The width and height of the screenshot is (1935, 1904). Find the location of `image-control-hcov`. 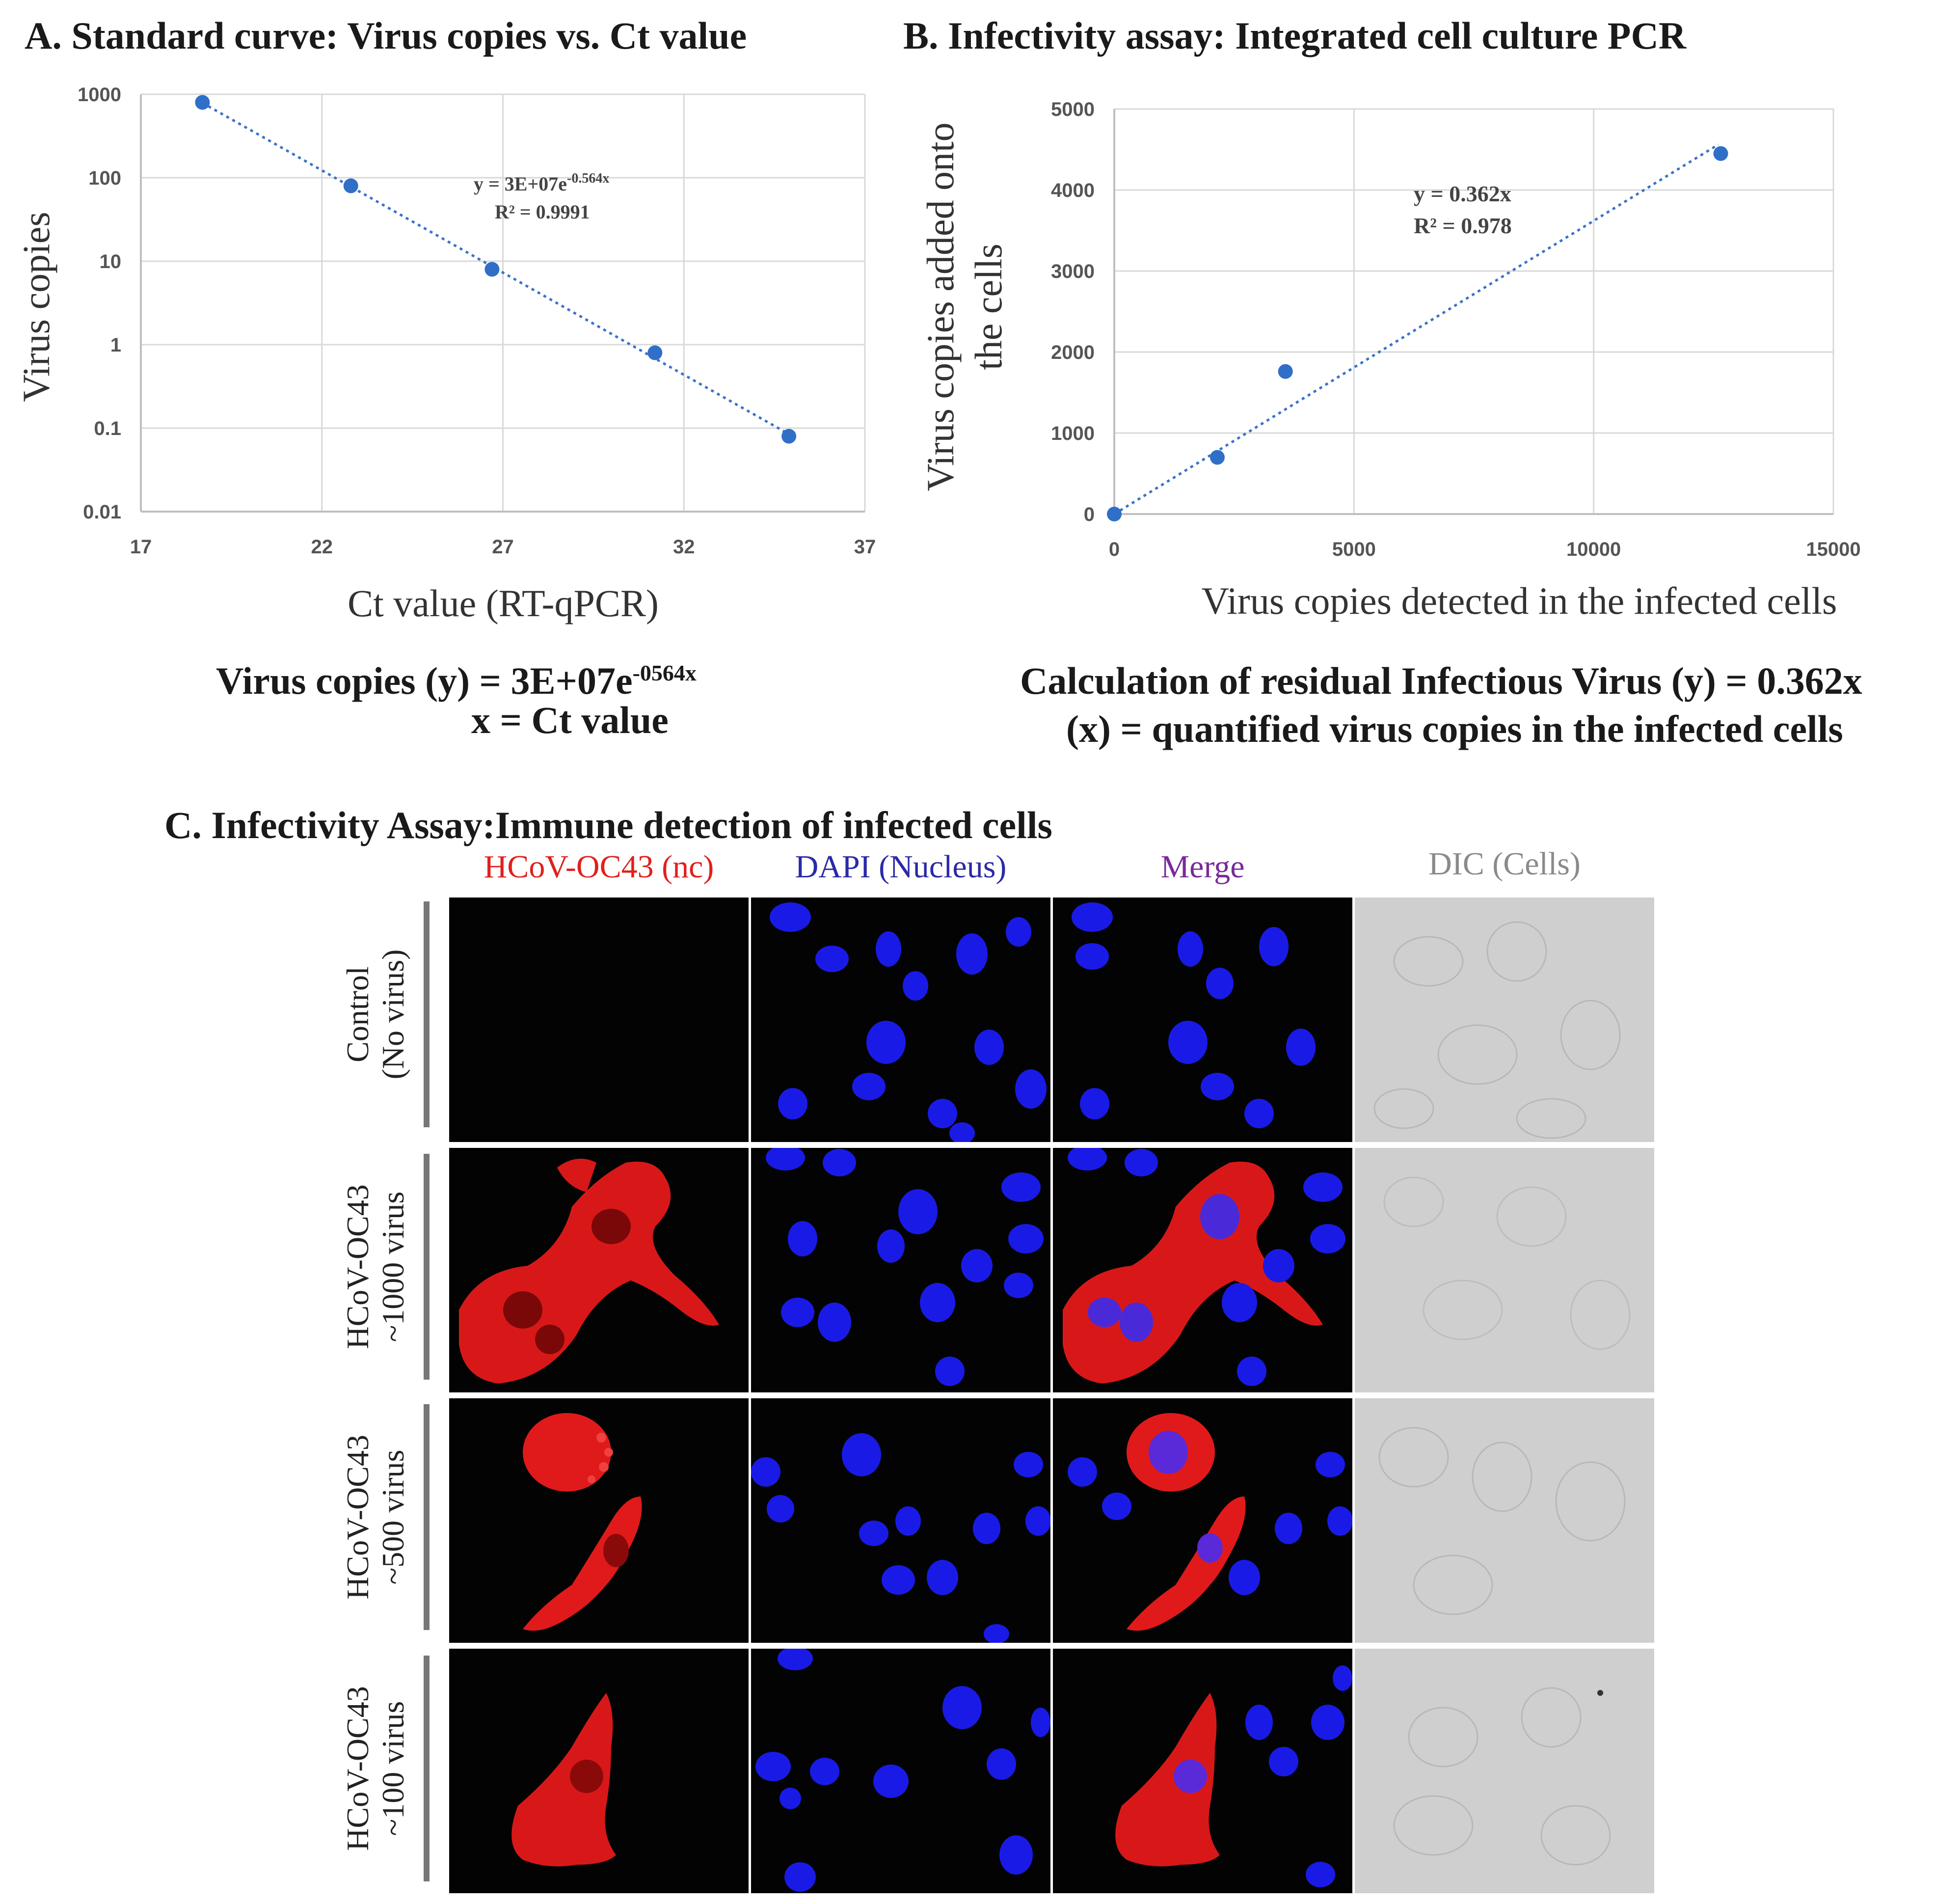

image-control-hcov is located at coordinates (599, 1020).